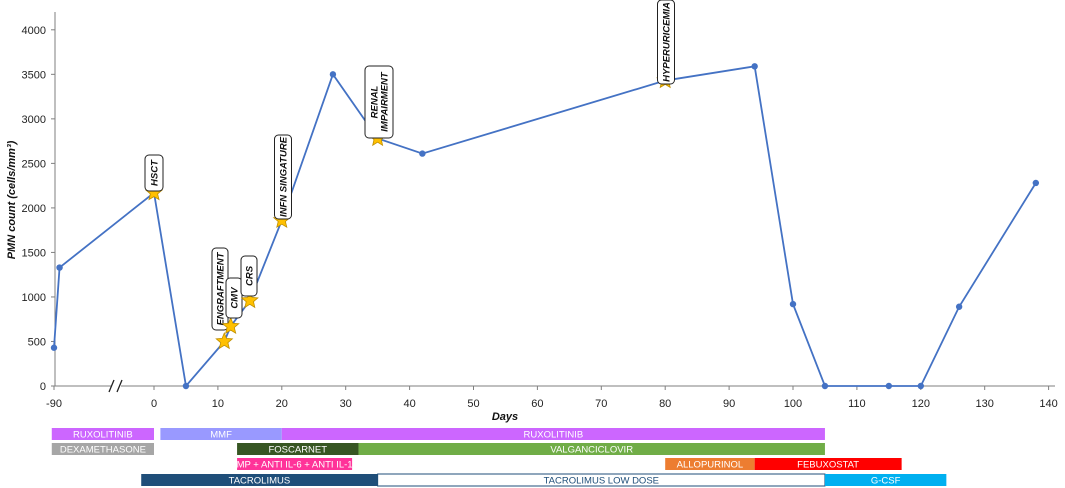 This screenshot has width=1065, height=488. I want to click on x-tick-label: 120, so click(921, 404).